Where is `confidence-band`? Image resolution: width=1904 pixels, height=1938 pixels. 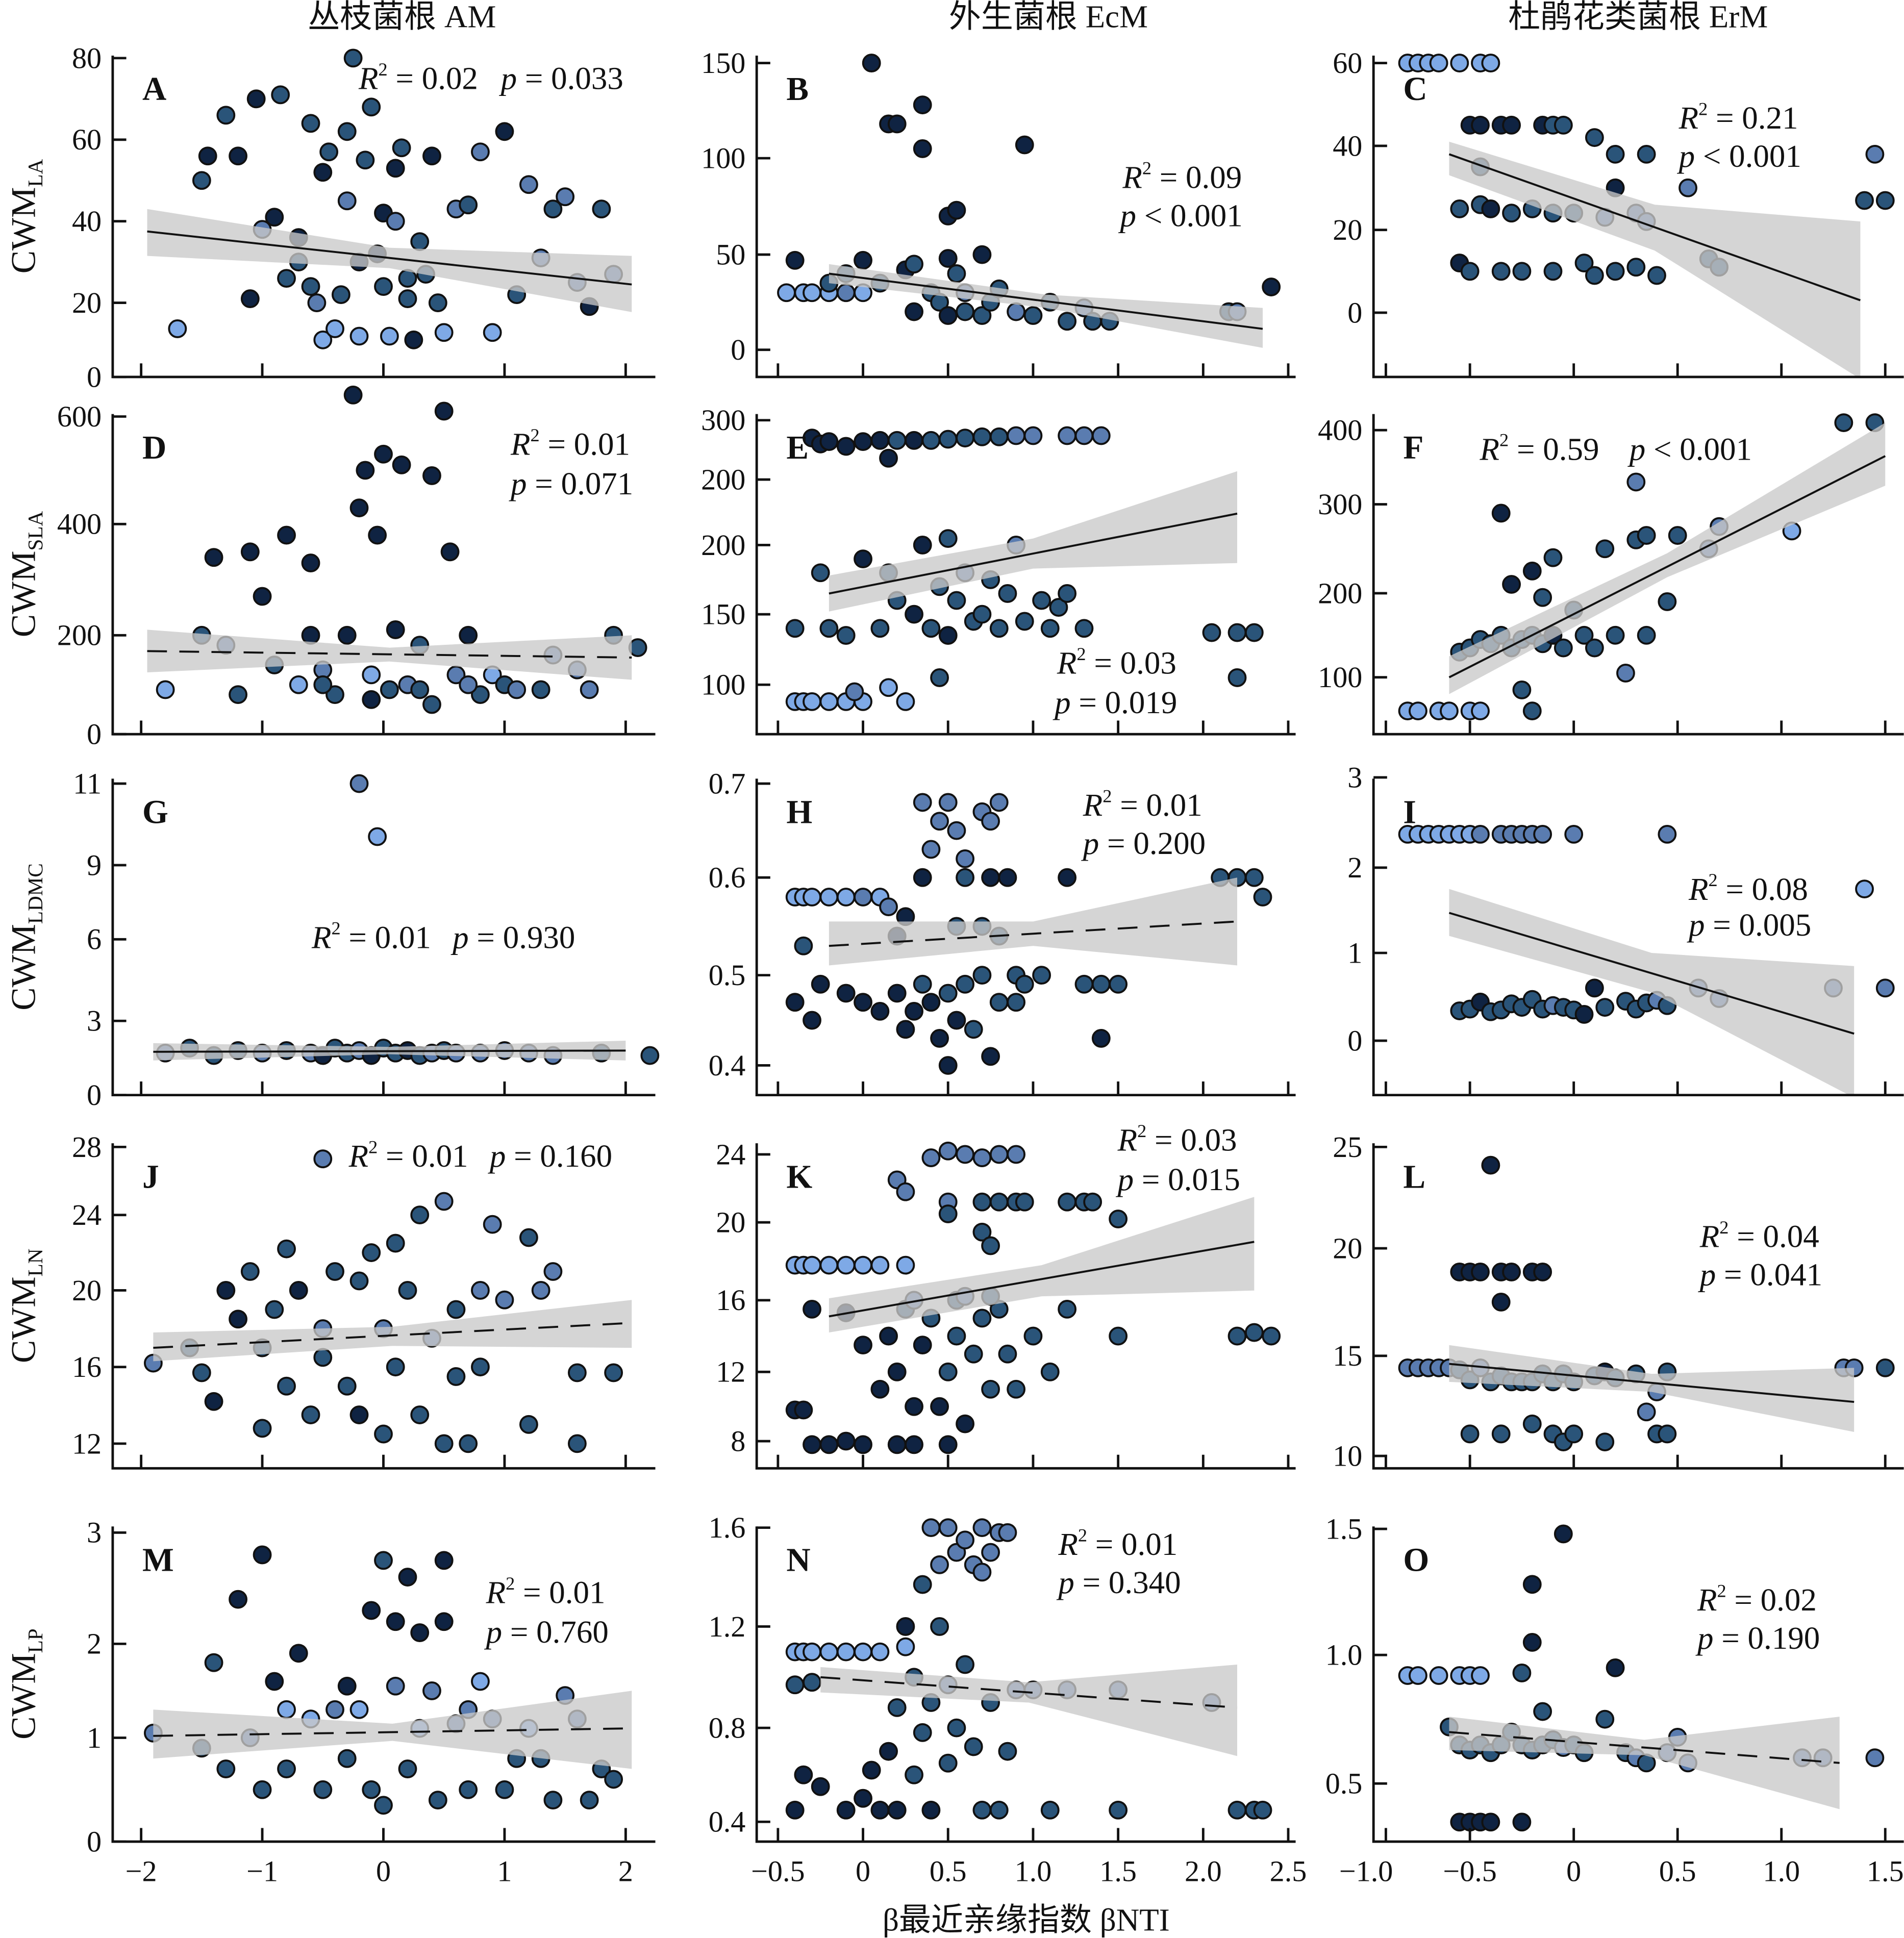 confidence-band is located at coordinates (389, 260).